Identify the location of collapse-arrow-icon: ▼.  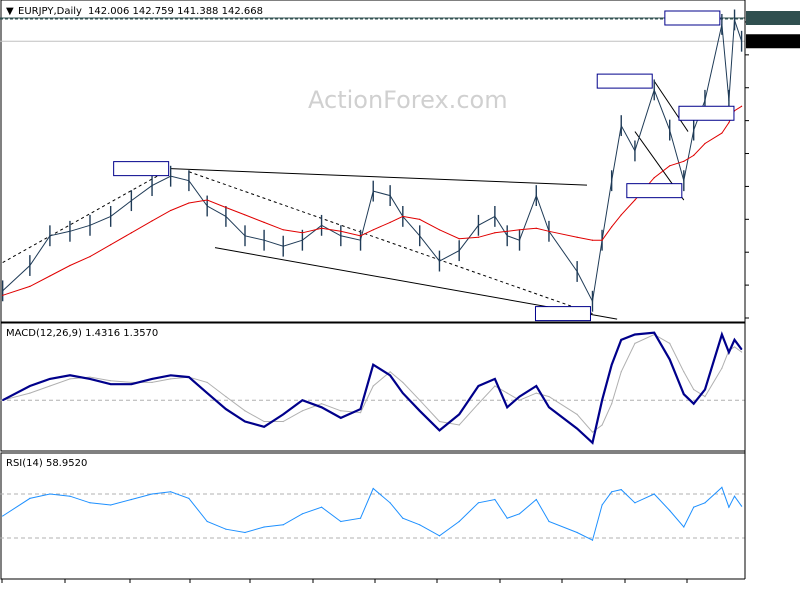
(10, 11).